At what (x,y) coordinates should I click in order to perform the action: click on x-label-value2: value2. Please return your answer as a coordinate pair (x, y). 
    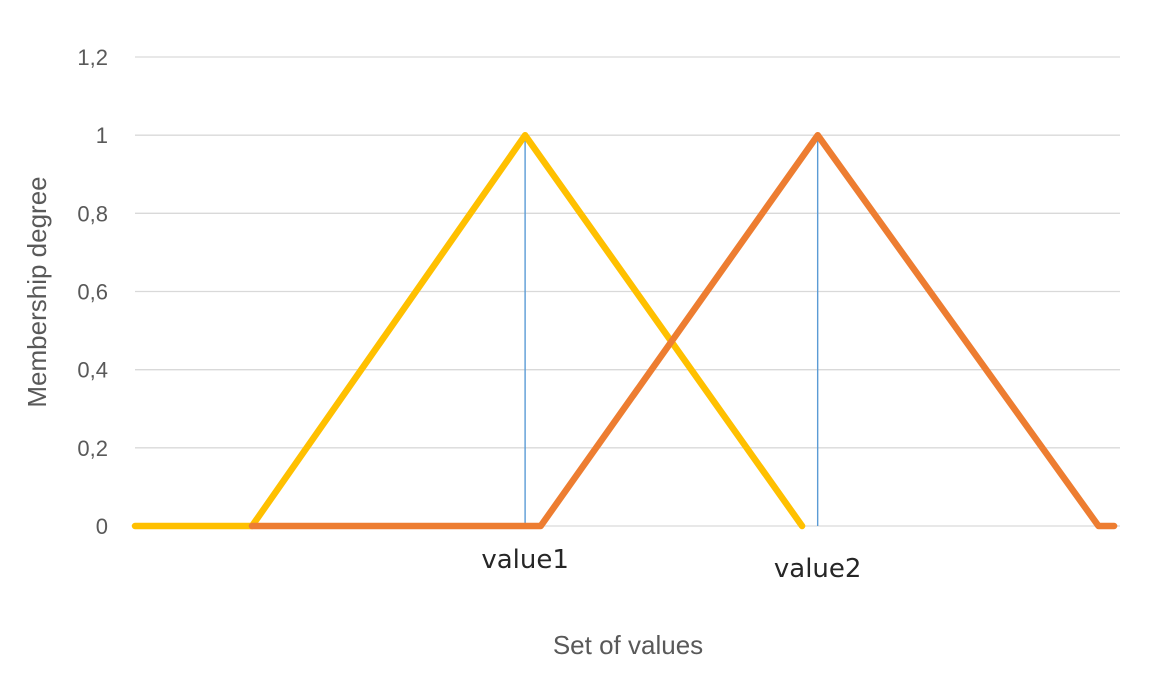
    Looking at the image, I should click on (818, 569).